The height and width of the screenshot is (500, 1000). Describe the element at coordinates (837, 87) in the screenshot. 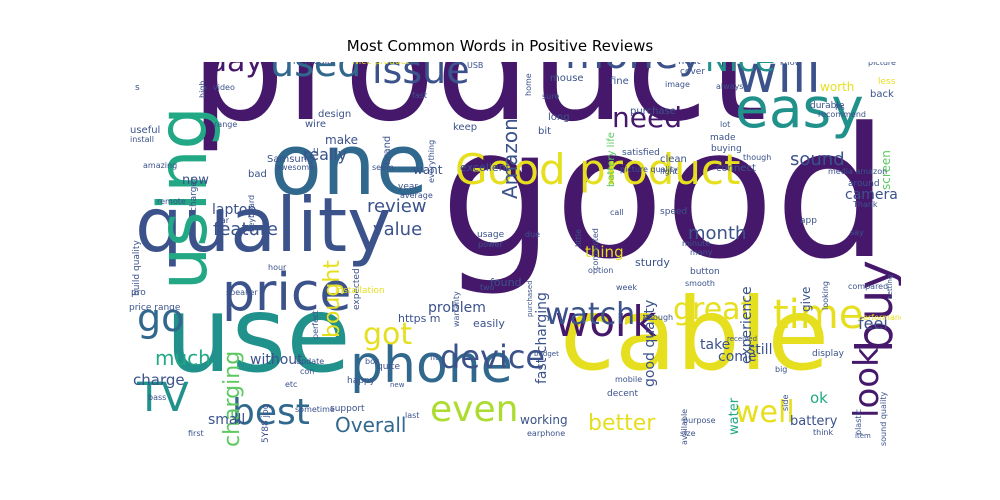

I see `word-worth: worth` at that location.